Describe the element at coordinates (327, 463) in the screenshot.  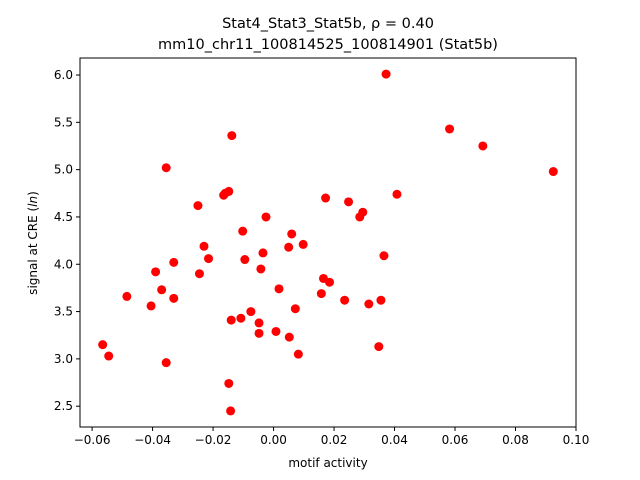
I see `x-axis-label: motif activity` at that location.